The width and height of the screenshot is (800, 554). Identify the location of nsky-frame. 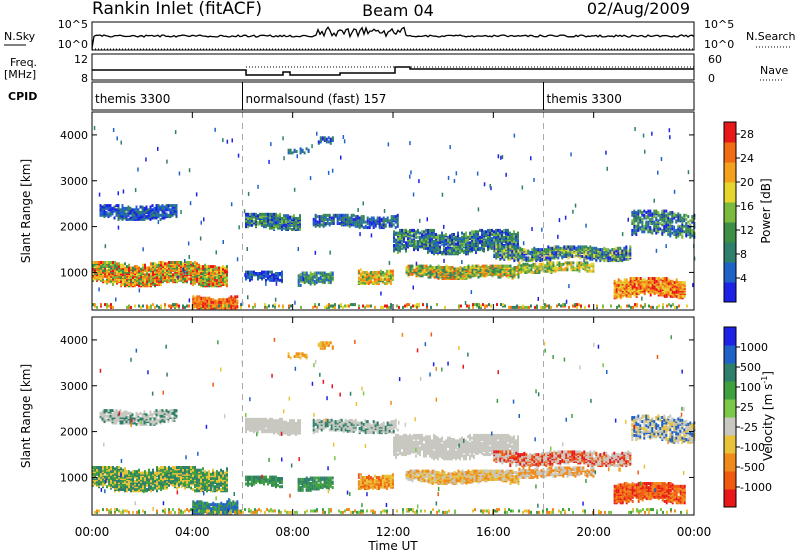
(393, 36).